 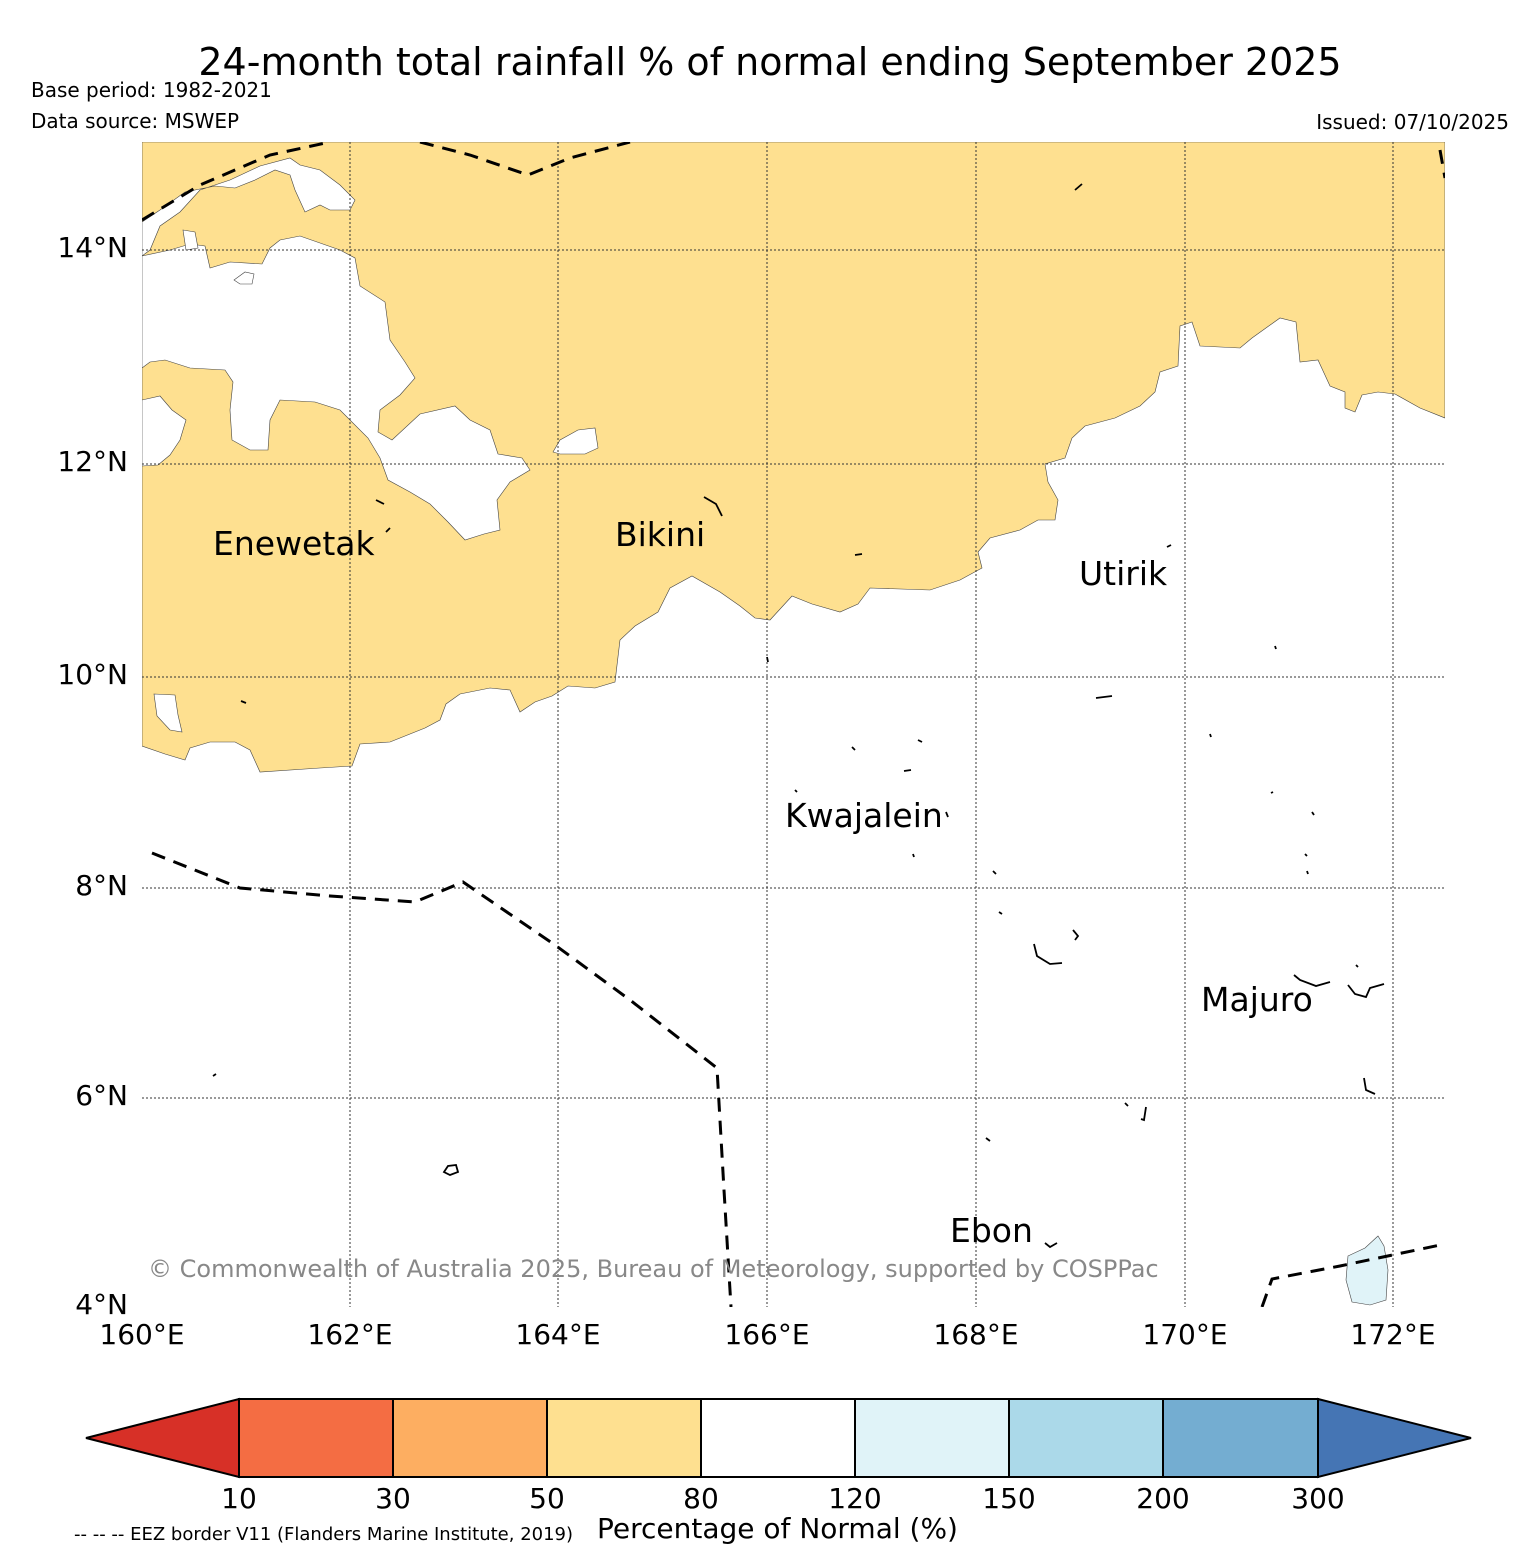 What do you see at coordinates (101, 885) in the screenshot?
I see `lat-label-8: 8°N` at bounding box center [101, 885].